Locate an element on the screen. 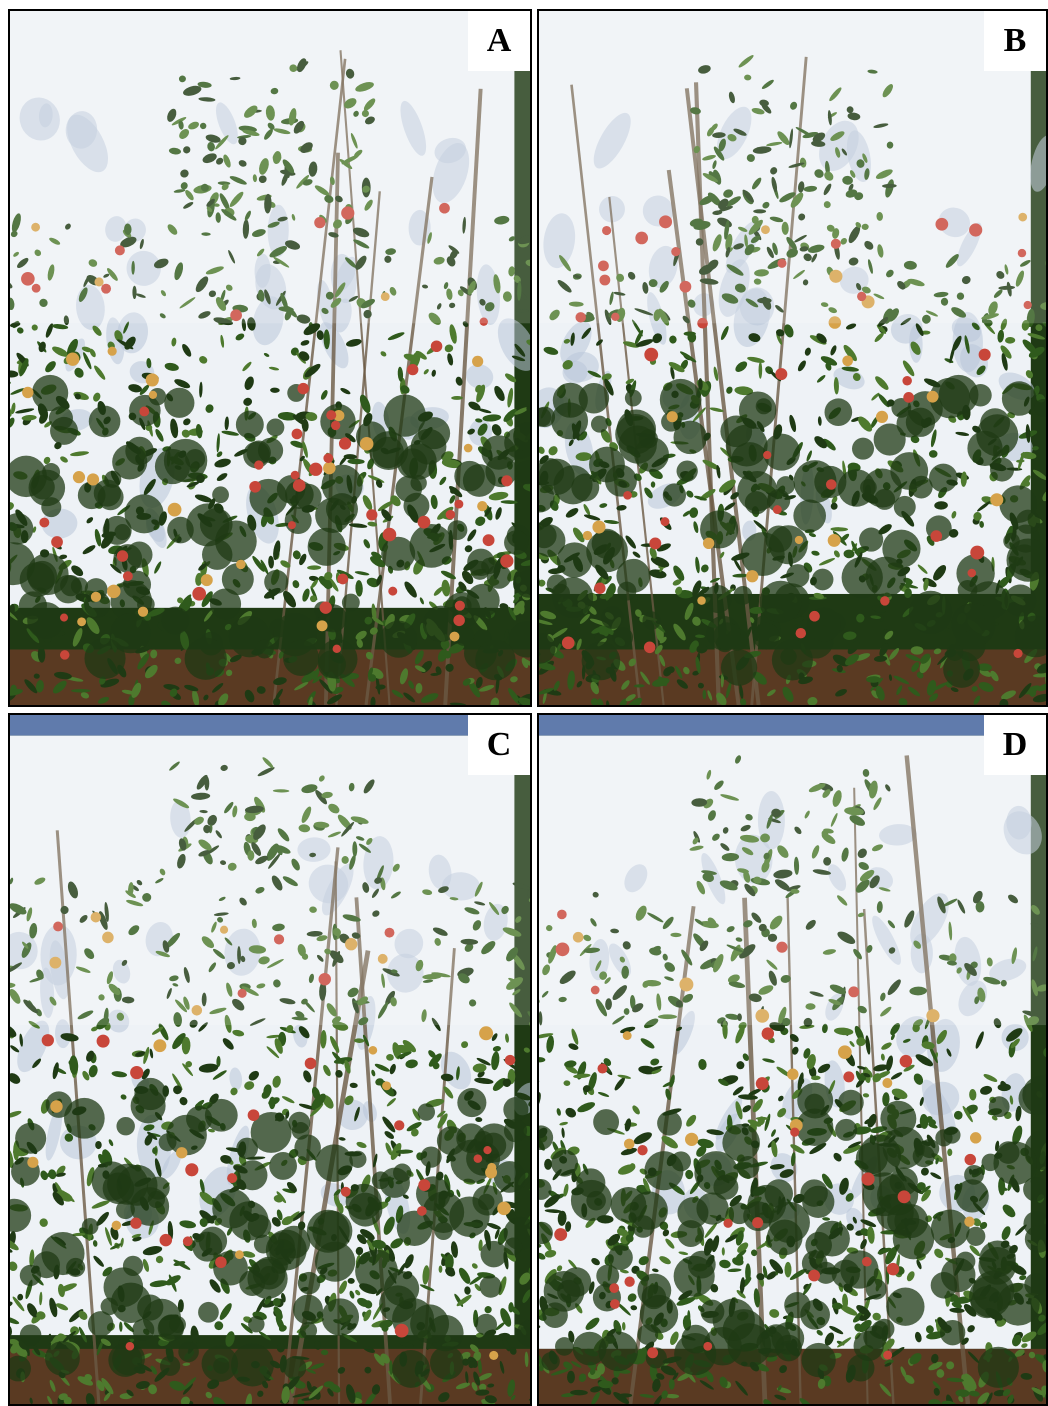 This screenshot has height=1406, width=1048. panel-label-a: A is located at coordinates (499, 41).